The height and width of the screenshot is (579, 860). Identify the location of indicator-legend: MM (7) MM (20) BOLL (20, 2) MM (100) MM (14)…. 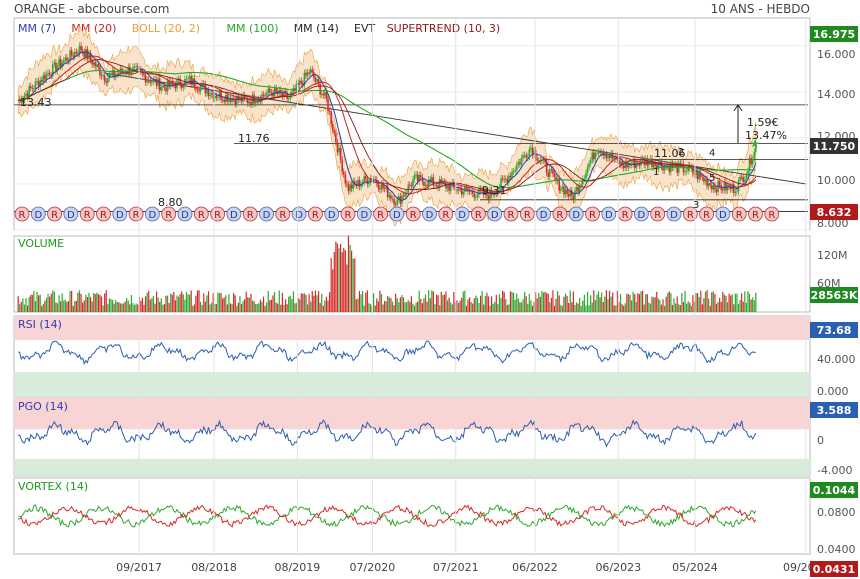
(259, 28).